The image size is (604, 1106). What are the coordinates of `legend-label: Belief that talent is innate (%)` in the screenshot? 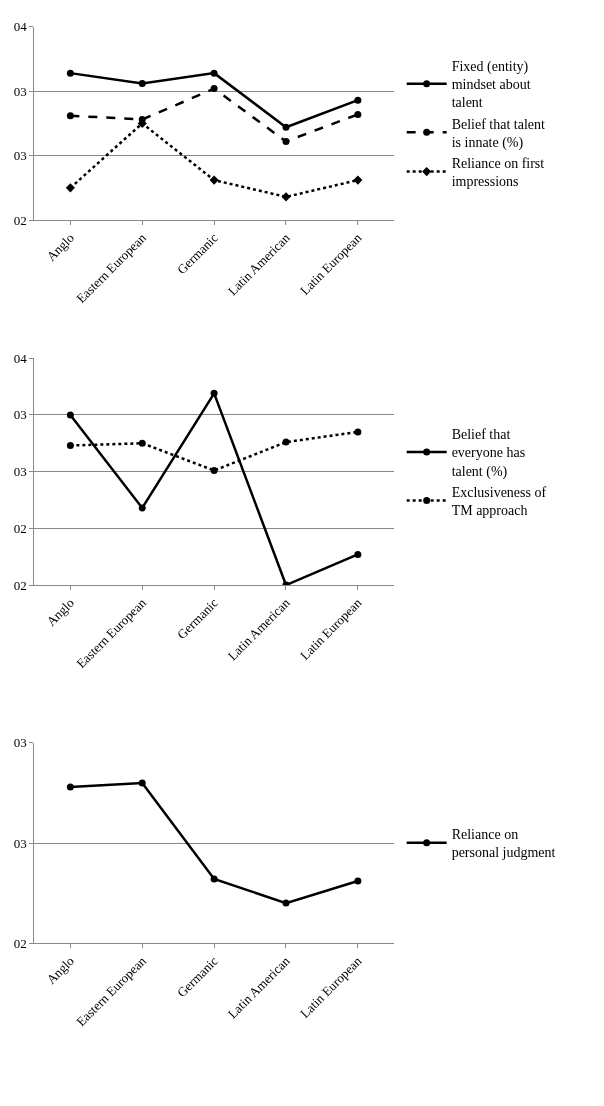 It's located at (498, 133).